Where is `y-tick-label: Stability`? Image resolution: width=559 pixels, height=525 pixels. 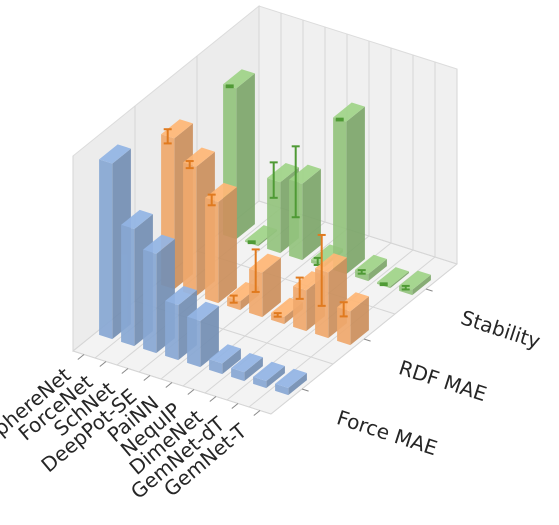
y-tick-label: Stability is located at coordinates (500, 329).